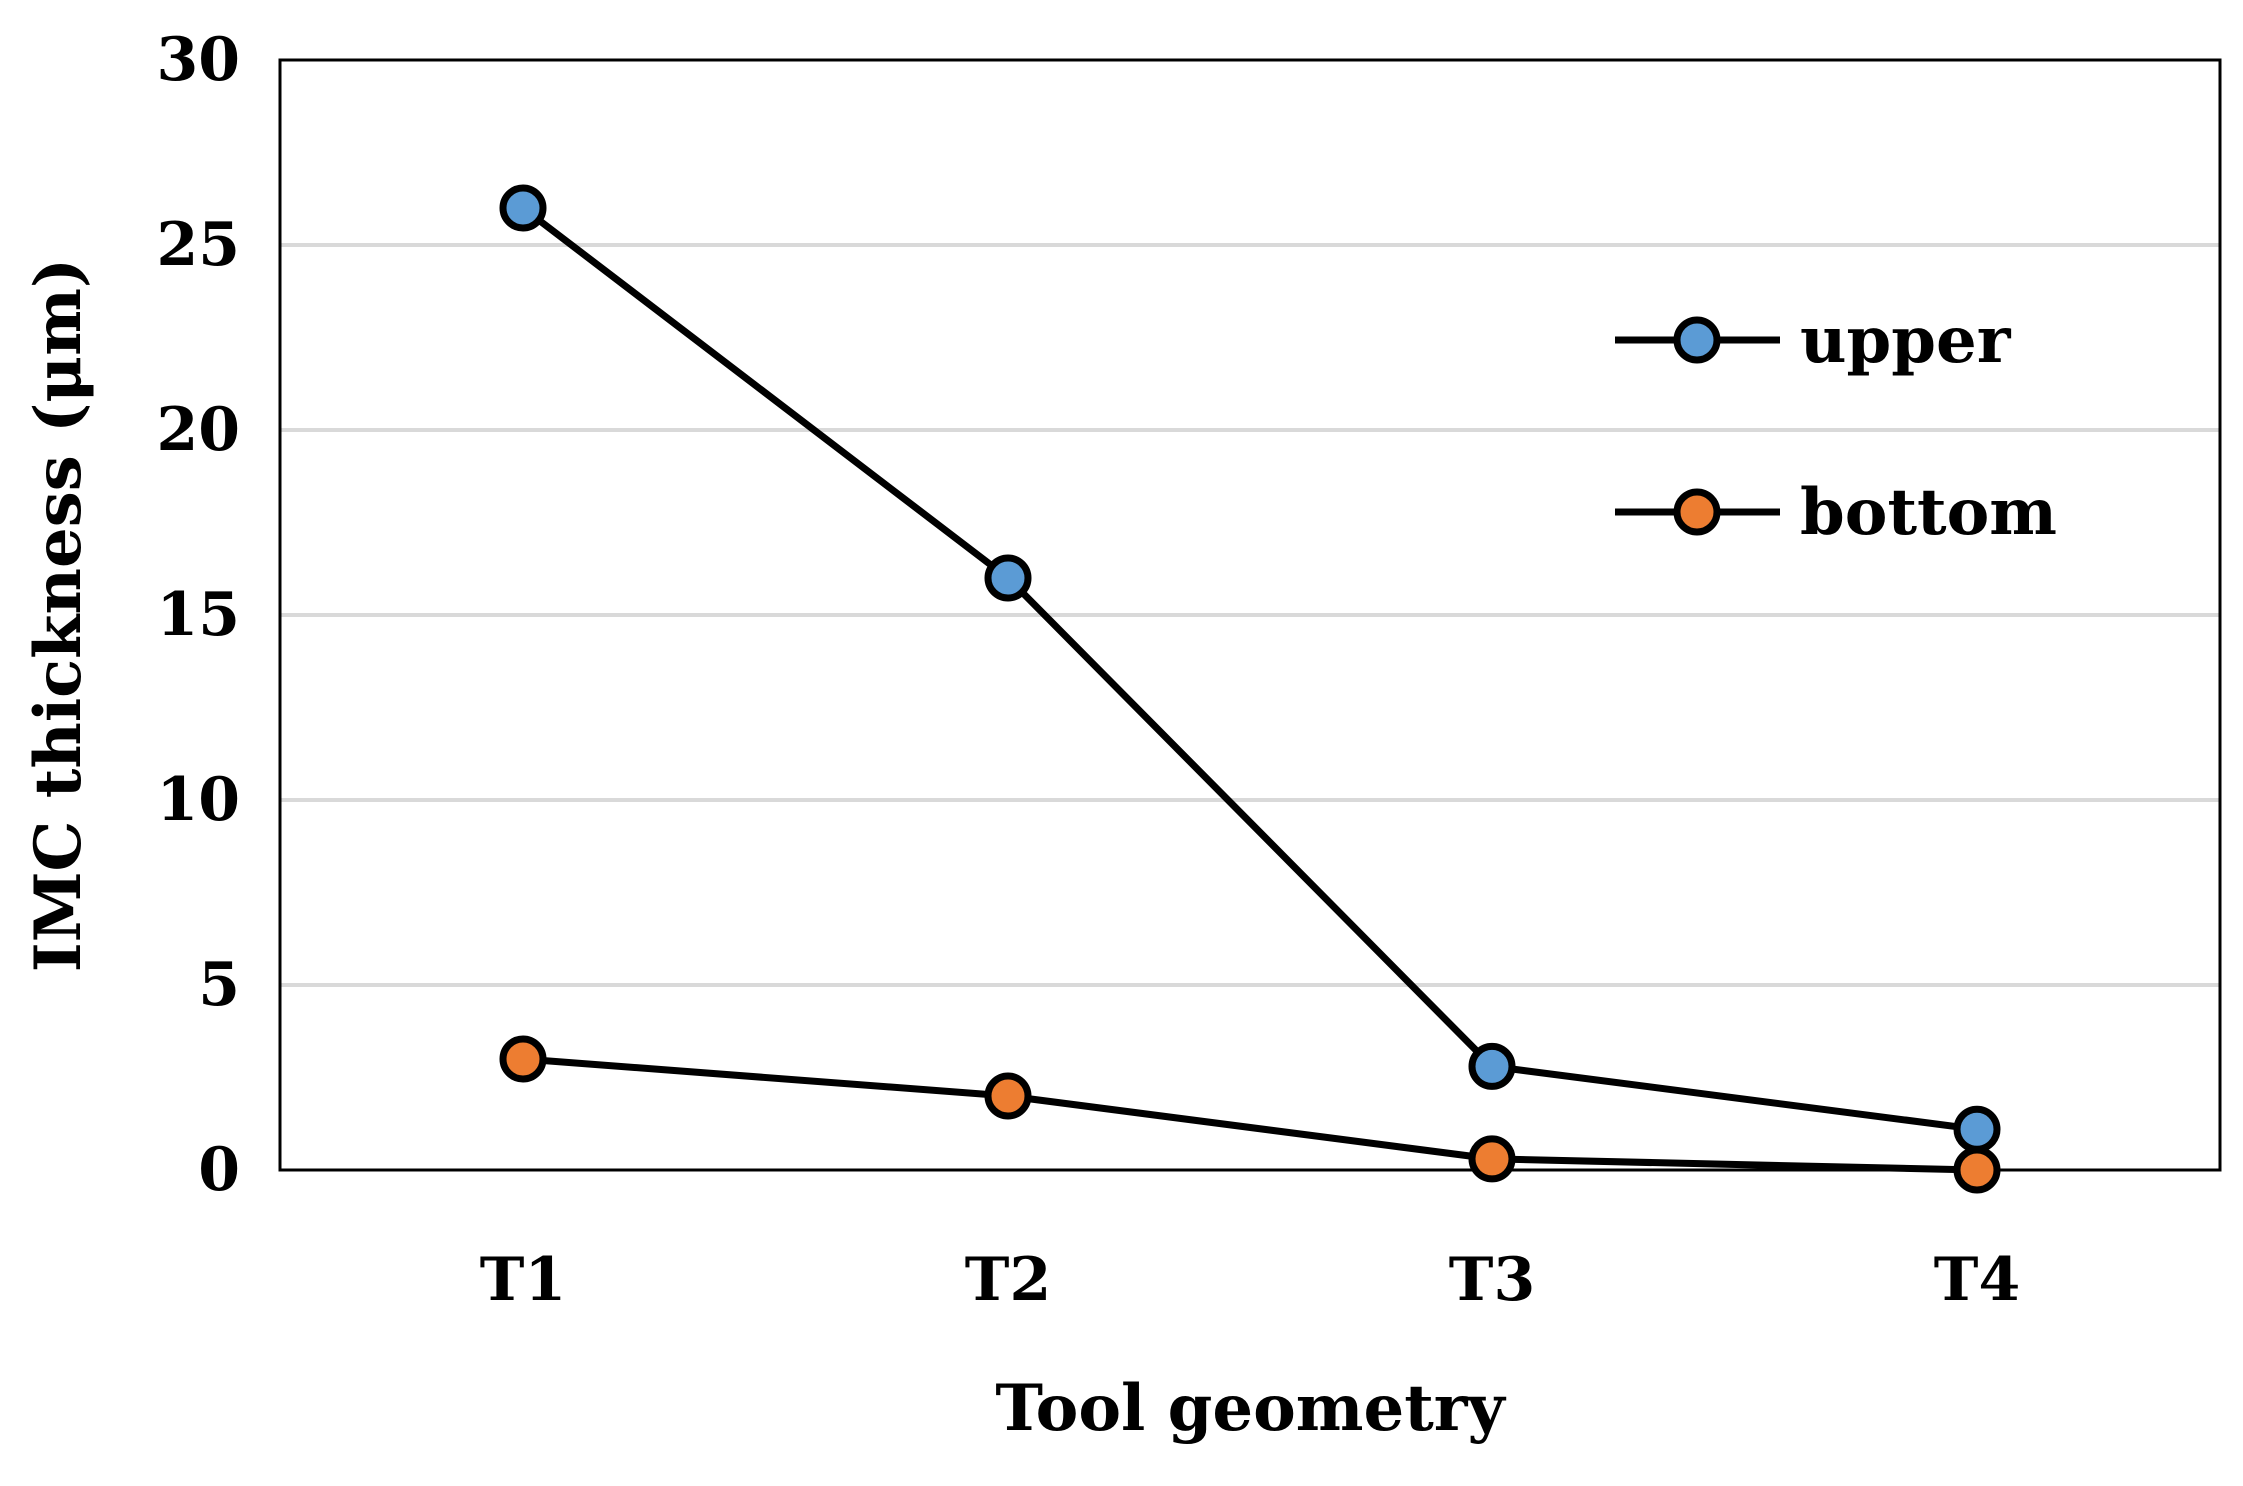  Describe the element at coordinates (1250, 1280) in the screenshot. I see `x-axis-ticks: T1 T2 T3 T4` at that location.